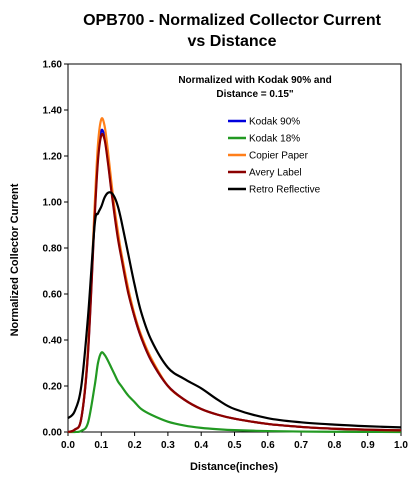 The height and width of the screenshot is (485, 417). Describe the element at coordinates (254, 80) in the screenshot. I see `annotation-line-1: Normalized with Kodak 90% and` at that location.